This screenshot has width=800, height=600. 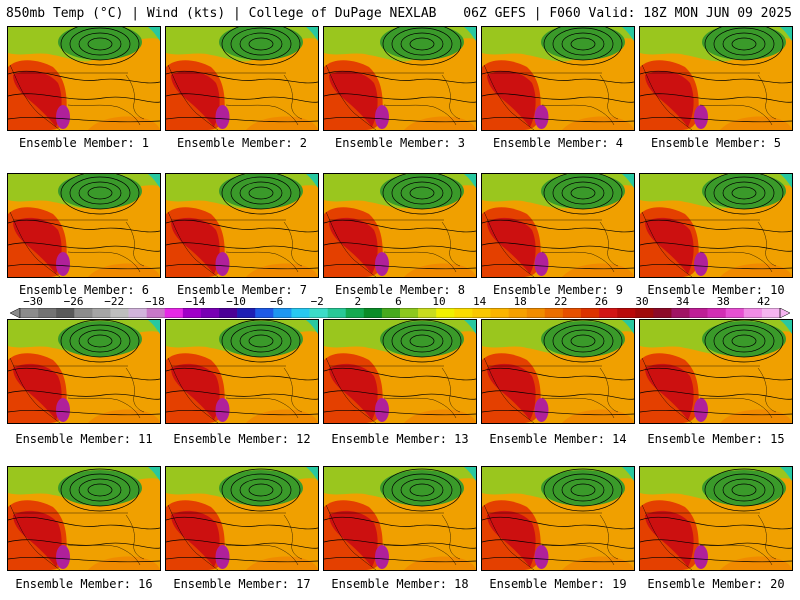 What do you see at coordinates (276, 301) in the screenshot?
I see `colorbar-tick-label: −6` at bounding box center [276, 301].